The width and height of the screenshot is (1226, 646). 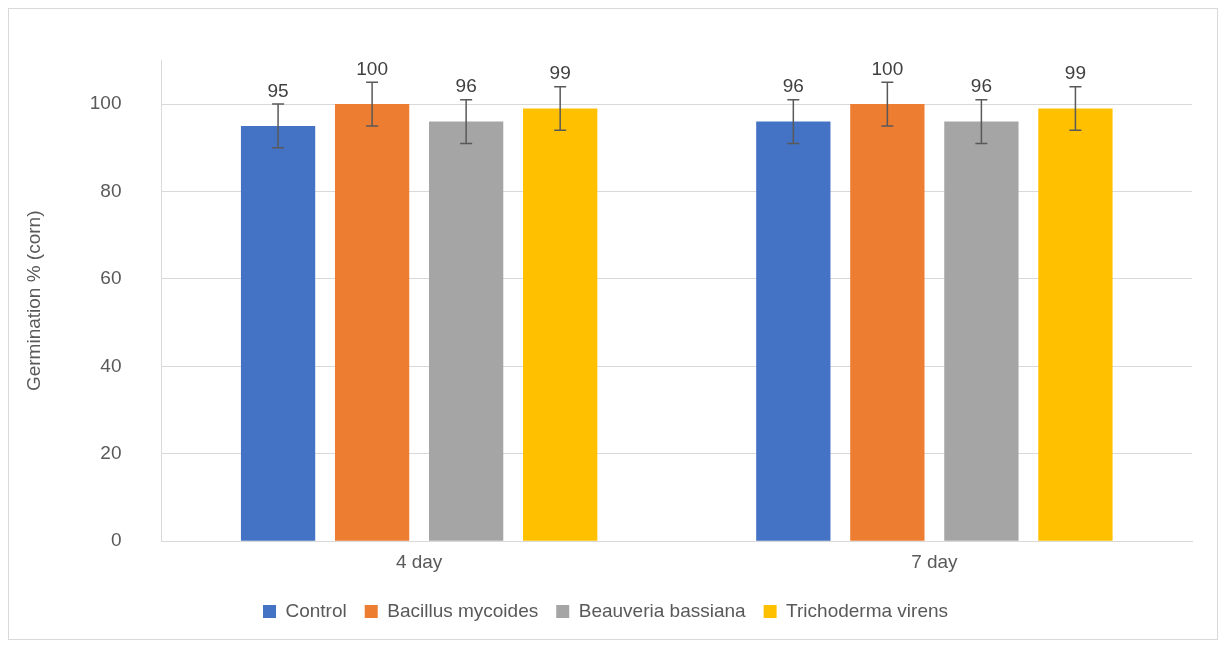 I want to click on y-tick-label: 60, so click(x=111, y=278).